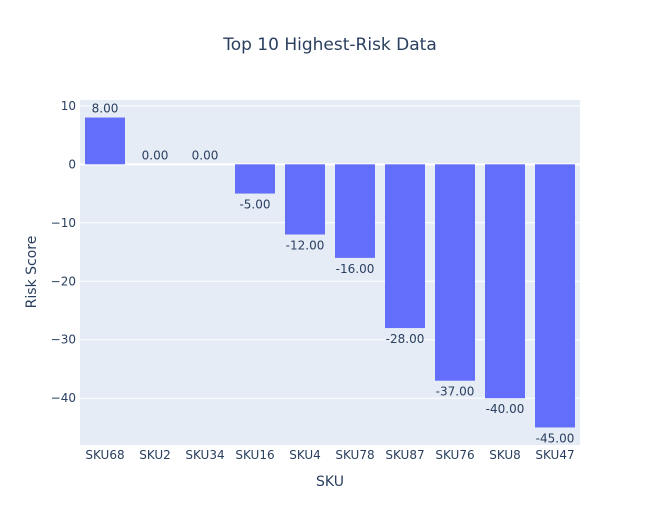 Image resolution: width=661 pixels, height=525 pixels. What do you see at coordinates (72, 164) in the screenshot?
I see `y-tick-label: 0` at bounding box center [72, 164].